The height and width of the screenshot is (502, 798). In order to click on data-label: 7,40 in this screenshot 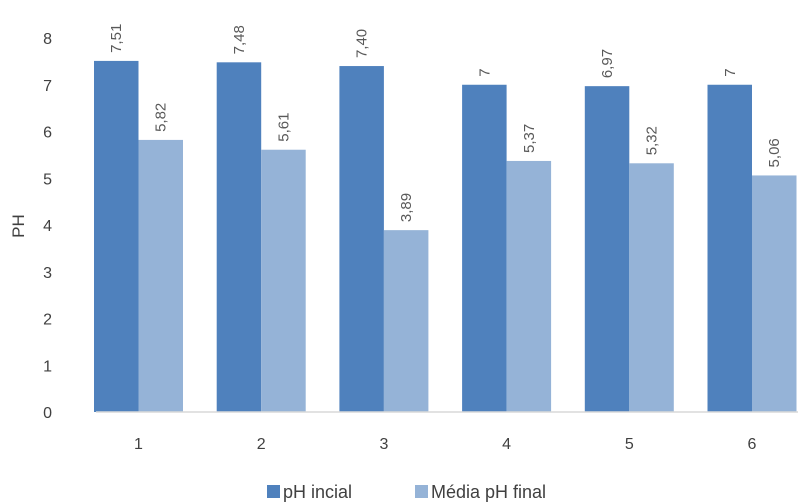, I will do `click(362, 43)`.